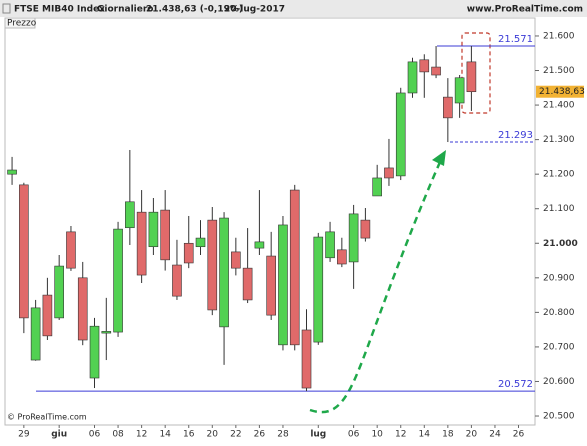 Image resolution: width=587 pixels, height=446 pixels. What do you see at coordinates (515, 39) in the screenshot?
I see `level-label: 21.571` at bounding box center [515, 39].